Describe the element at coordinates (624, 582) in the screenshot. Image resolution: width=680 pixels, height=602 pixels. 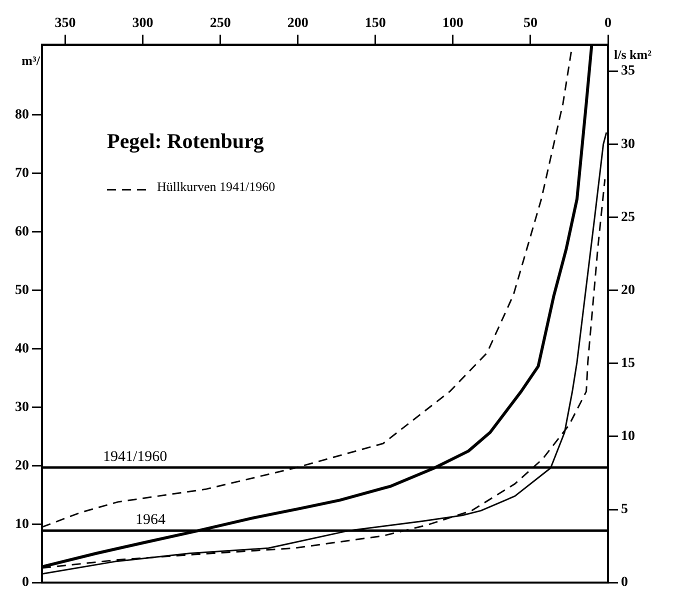
I see `y2-tick-label: 0` at that location.